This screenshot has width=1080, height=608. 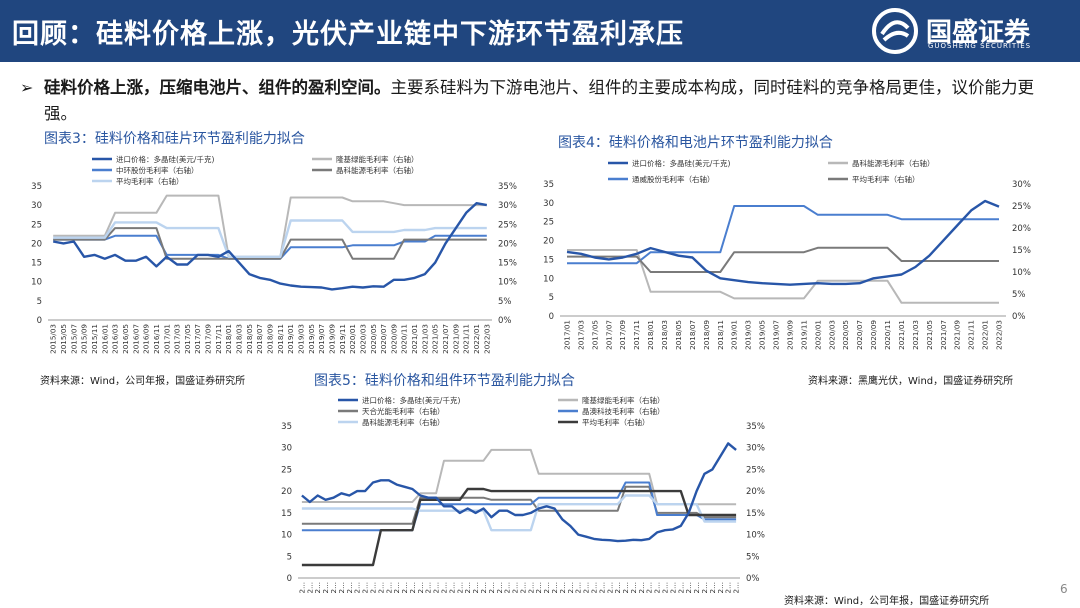 What do you see at coordinates (1019, 295) in the screenshot?
I see `right-tick-label: 5%` at bounding box center [1019, 295].